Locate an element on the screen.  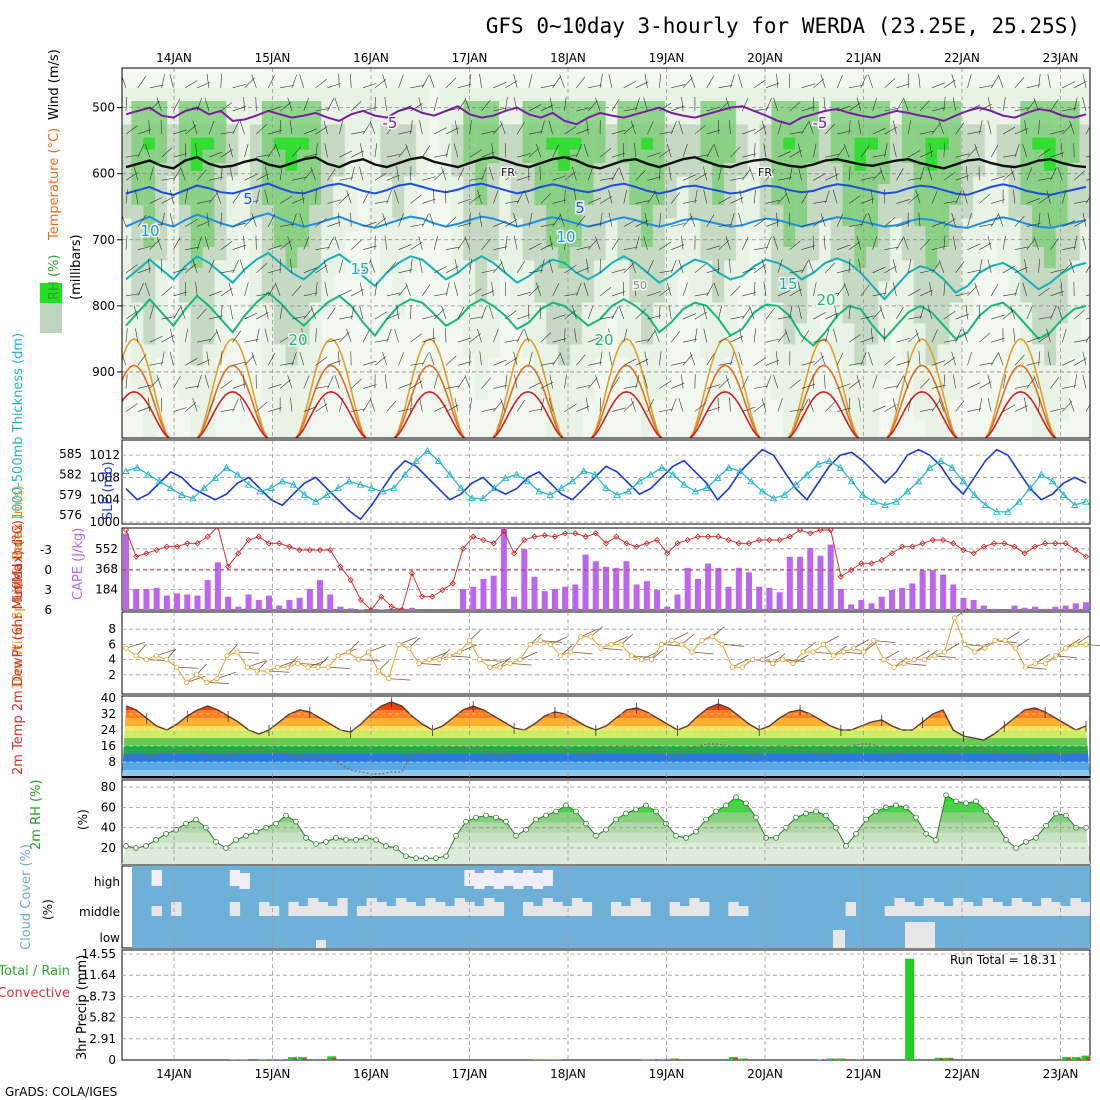
precip-tick-8.73: 8.73 is located at coordinates (102, 996).